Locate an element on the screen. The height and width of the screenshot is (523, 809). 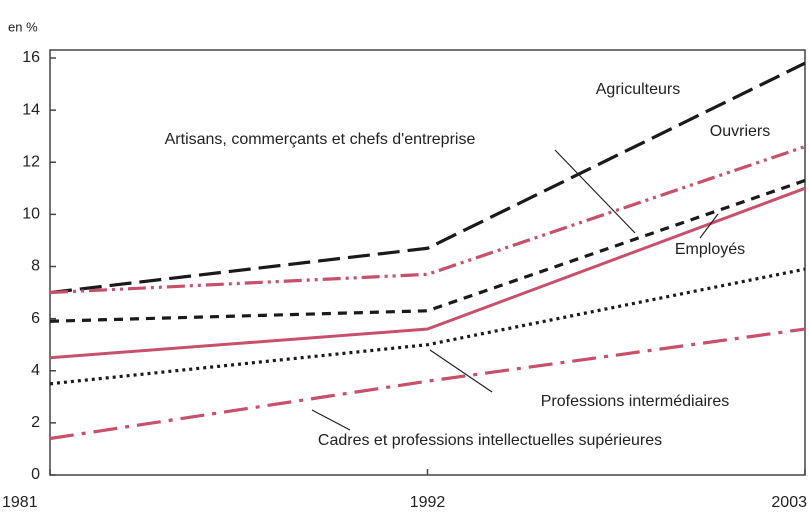
y-tick-label: 16 is located at coordinates (31, 57).